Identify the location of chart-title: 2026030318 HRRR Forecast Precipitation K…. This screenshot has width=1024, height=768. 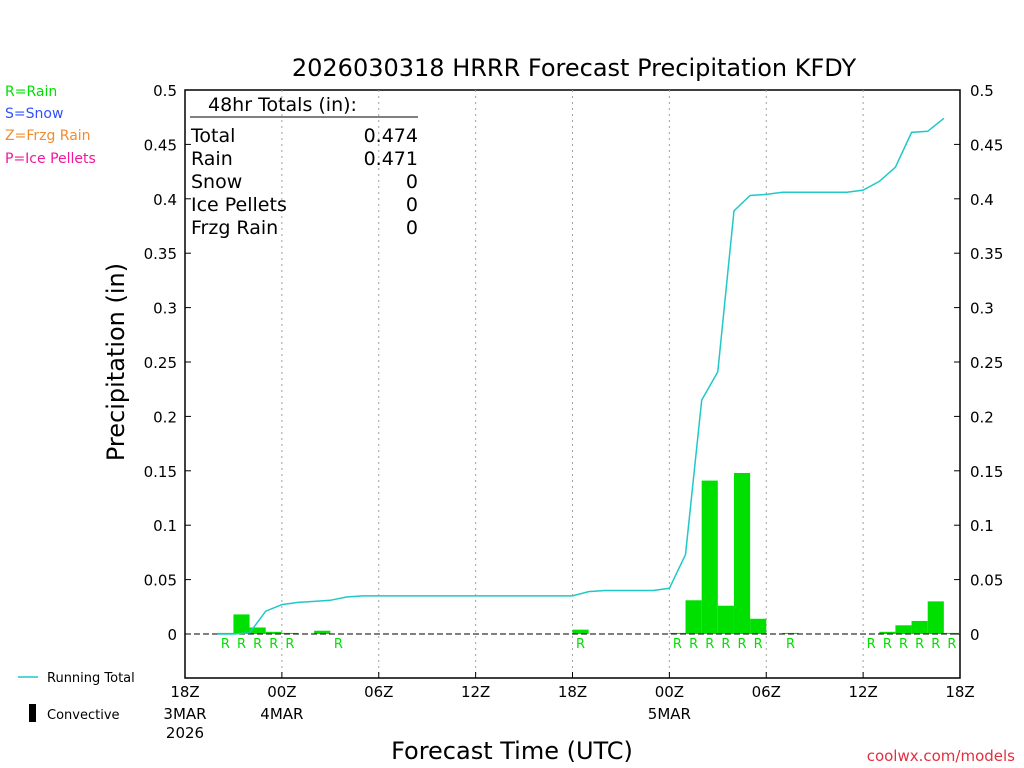
(574, 68).